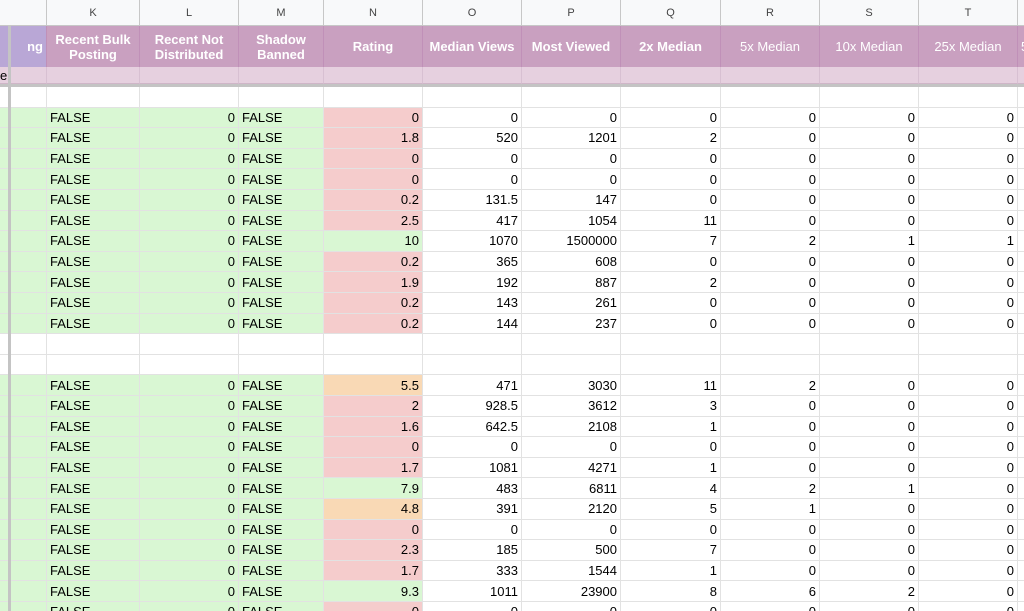 The width and height of the screenshot is (1024, 611). I want to click on column-letter-L: L, so click(189, 13).